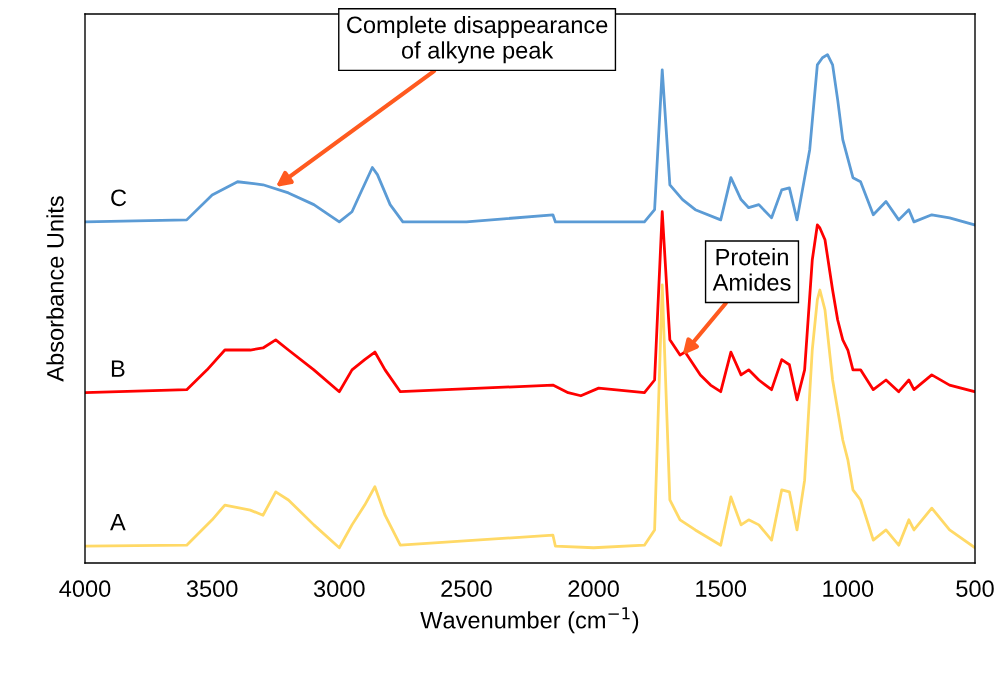 The width and height of the screenshot is (1007, 686). What do you see at coordinates (55, 289) in the screenshot?
I see `y-axis-title: Absorbance Units` at bounding box center [55, 289].